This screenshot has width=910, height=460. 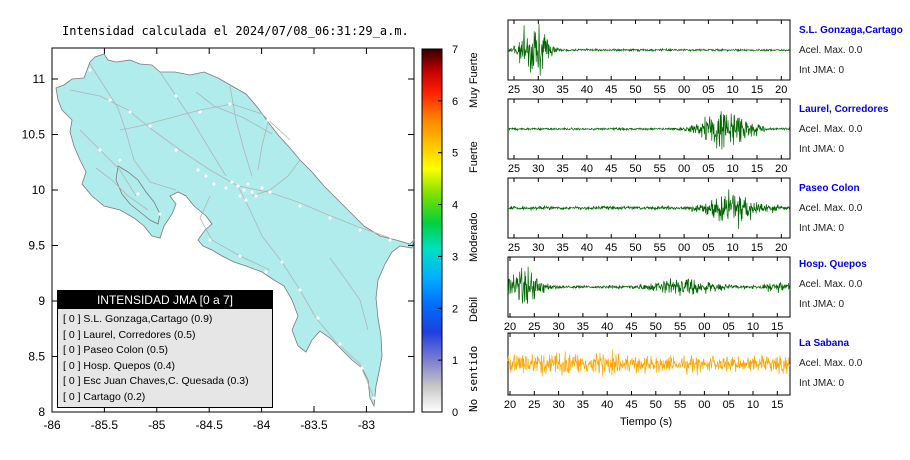 I want to click on legend-row: [ 0 ] Paseo Colon (0.5), so click(x=116, y=350).